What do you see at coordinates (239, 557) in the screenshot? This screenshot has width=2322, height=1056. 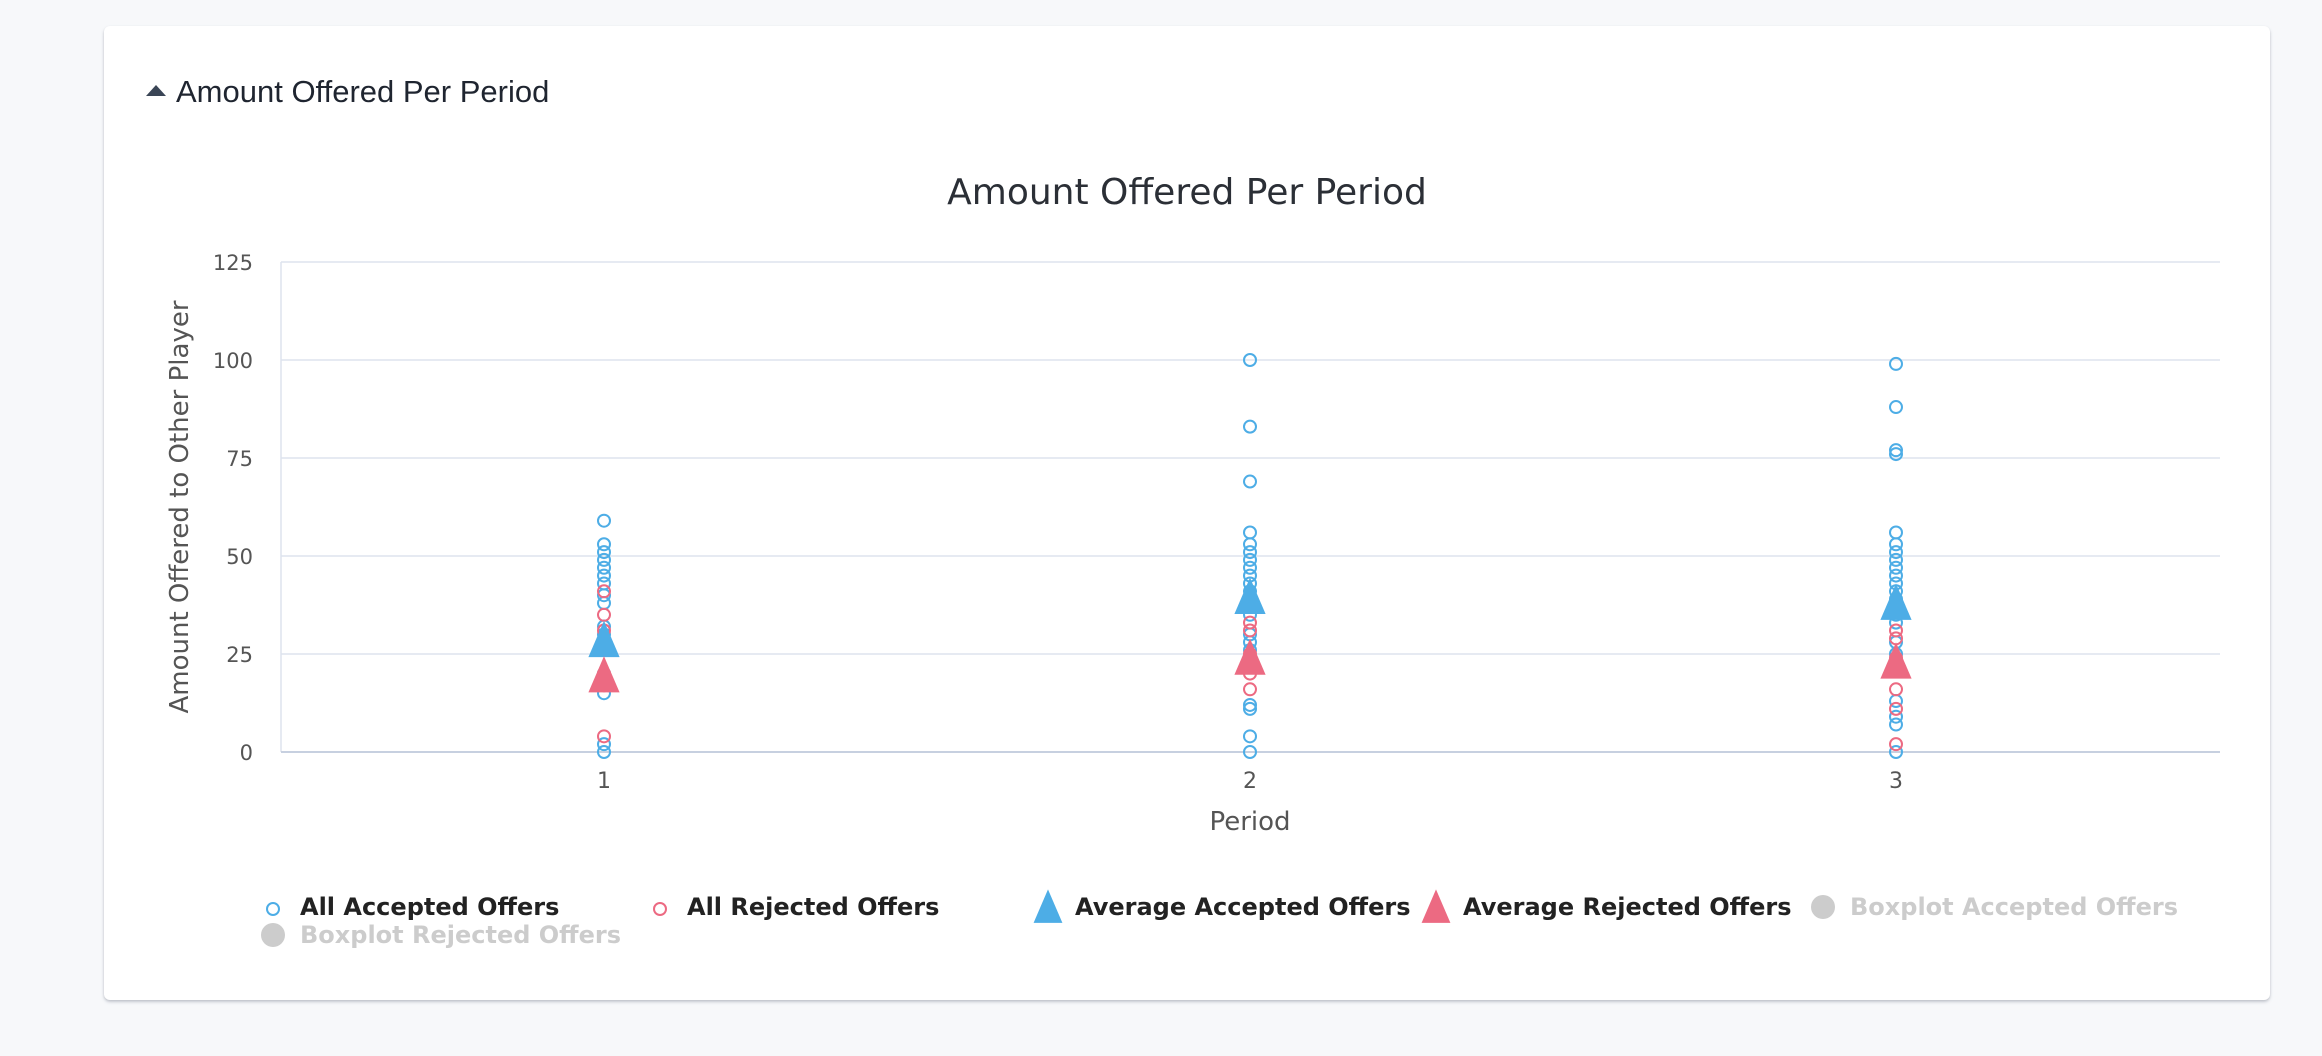 I see `y-tick-label: 50` at bounding box center [239, 557].